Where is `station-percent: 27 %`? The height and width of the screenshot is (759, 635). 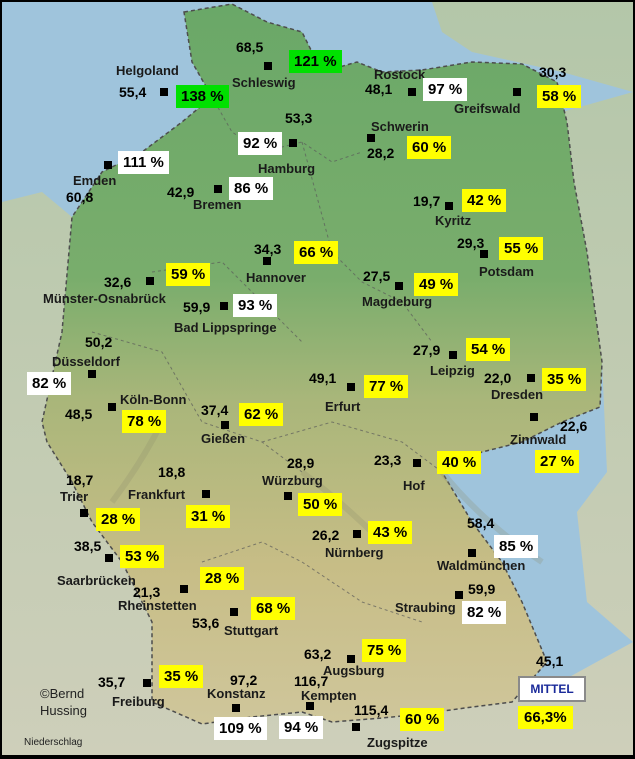
station-percent: 27 % is located at coordinates (557, 461).